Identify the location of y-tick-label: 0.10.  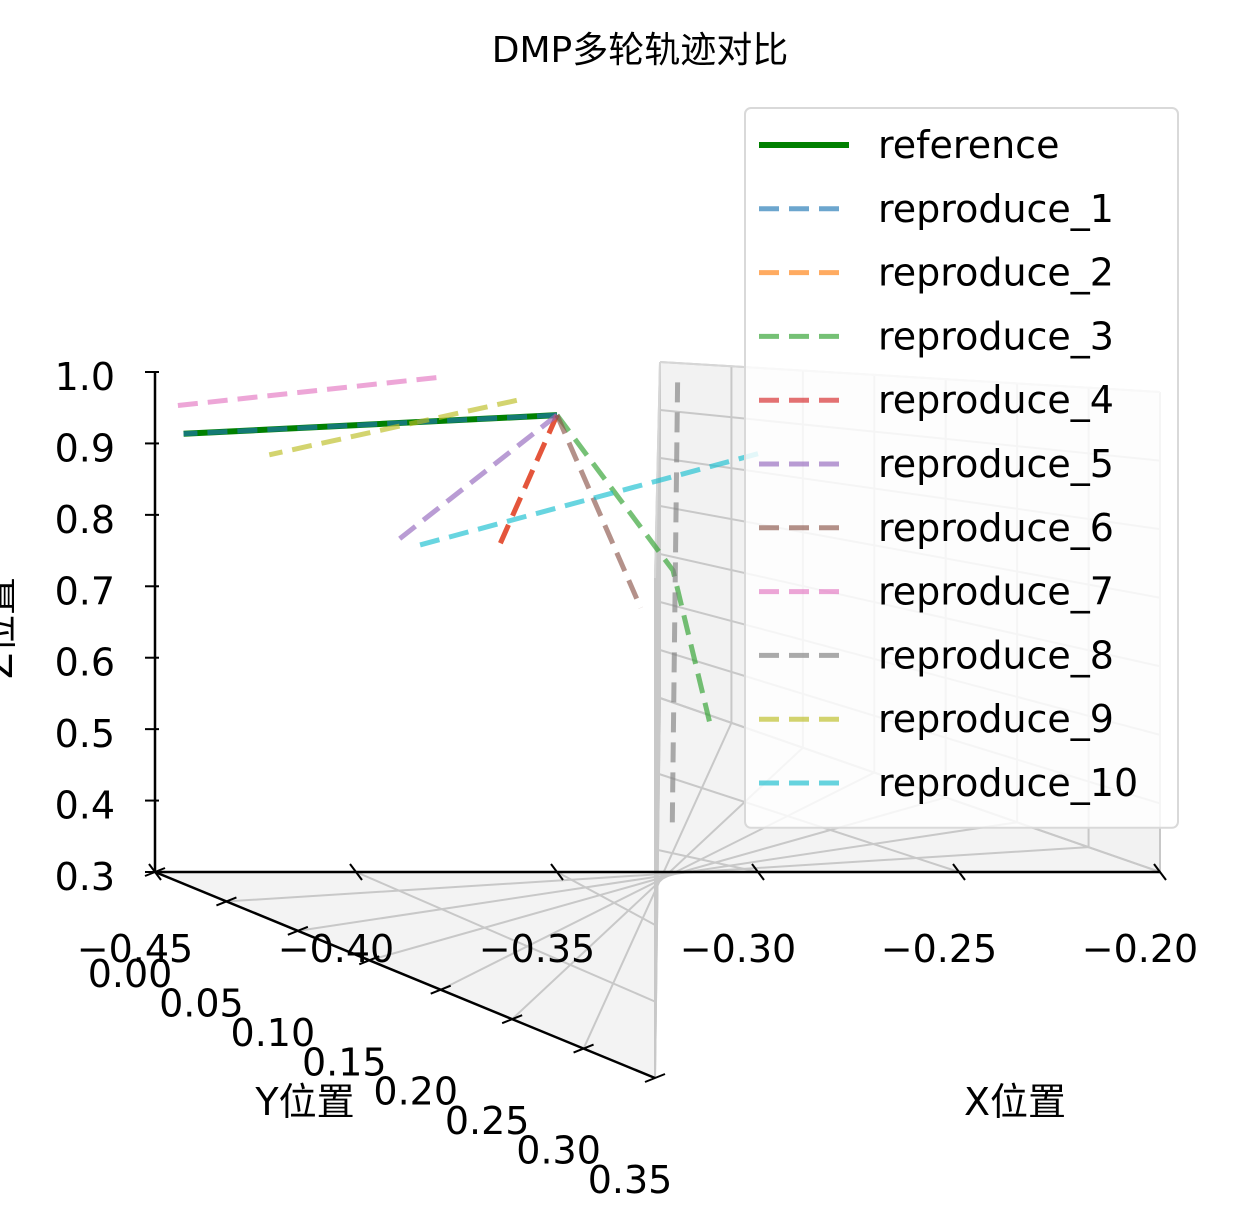
(273, 1033).